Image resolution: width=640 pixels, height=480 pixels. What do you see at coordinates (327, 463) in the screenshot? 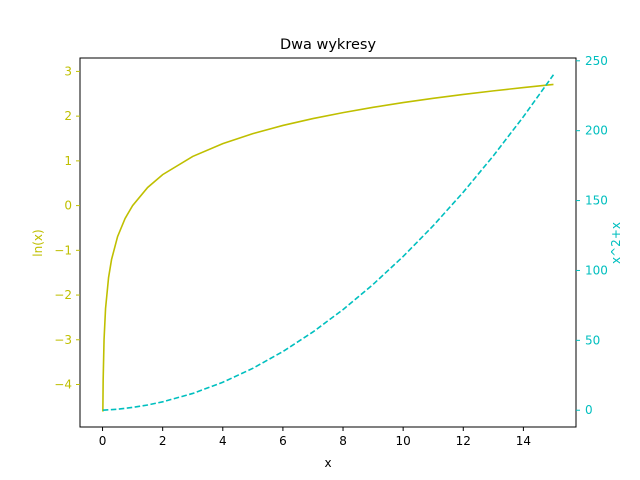
I see `x-axis-label: x` at bounding box center [327, 463].